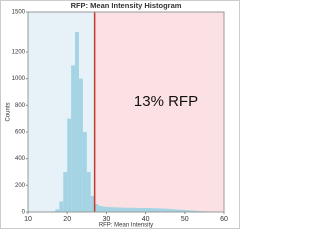 Image resolution: width=320 pixels, height=240 pixels. What do you see at coordinates (28, 219) in the screenshot?
I see `x-tick-label: 10` at bounding box center [28, 219].